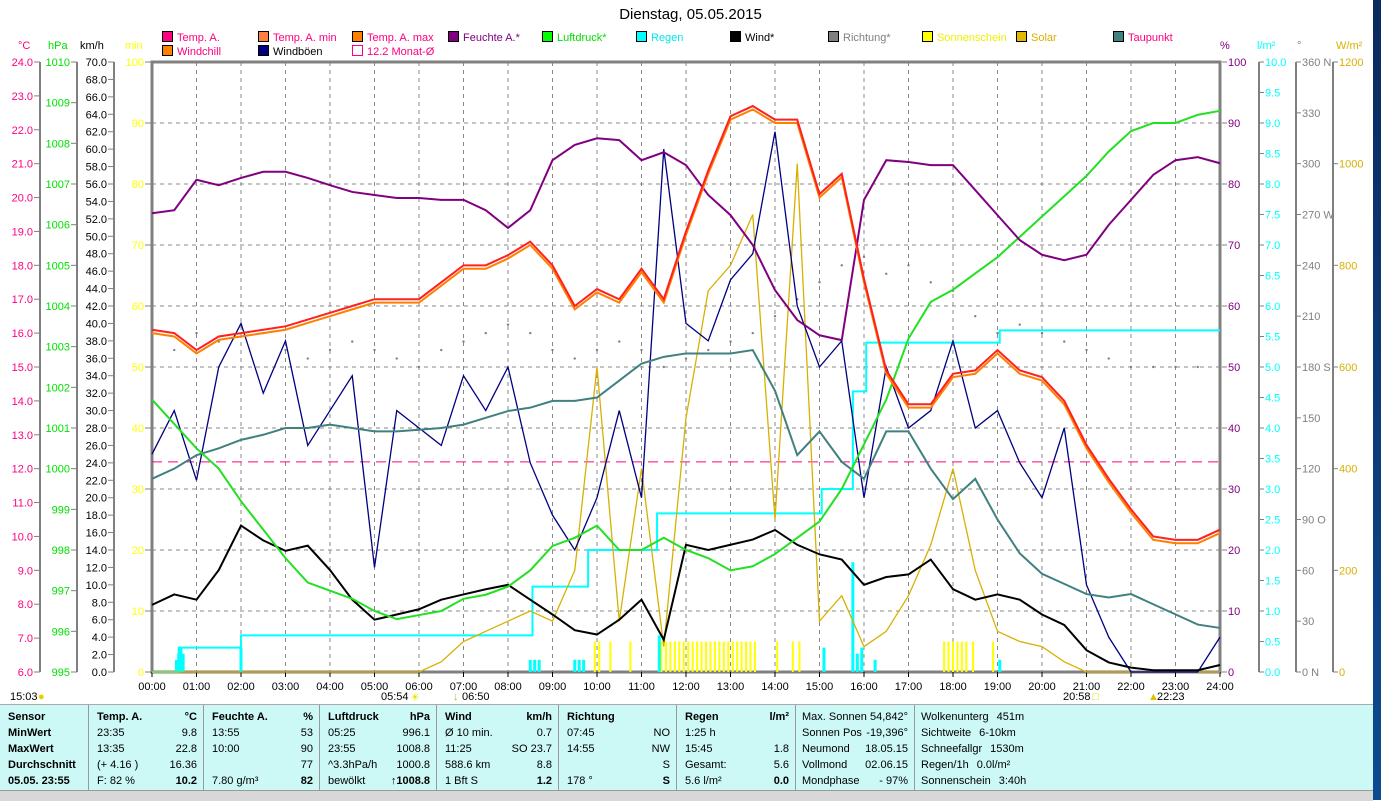 This screenshot has height=801, width=1381. I want to click on tick-label-temp: 22.0, so click(22, 131).